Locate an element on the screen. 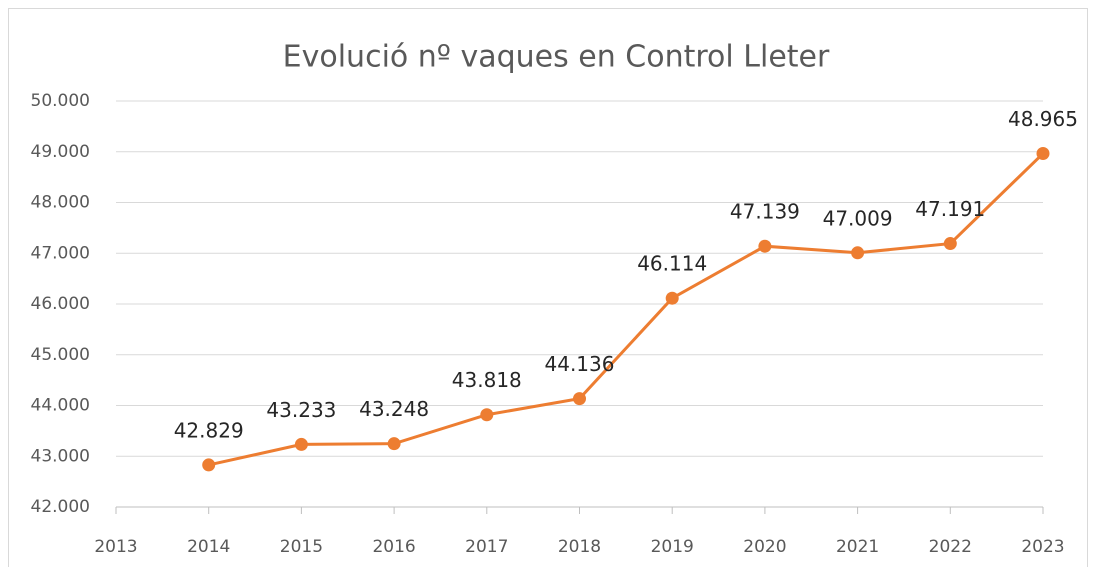  y-tick-label: 48.000 is located at coordinates (60, 203).